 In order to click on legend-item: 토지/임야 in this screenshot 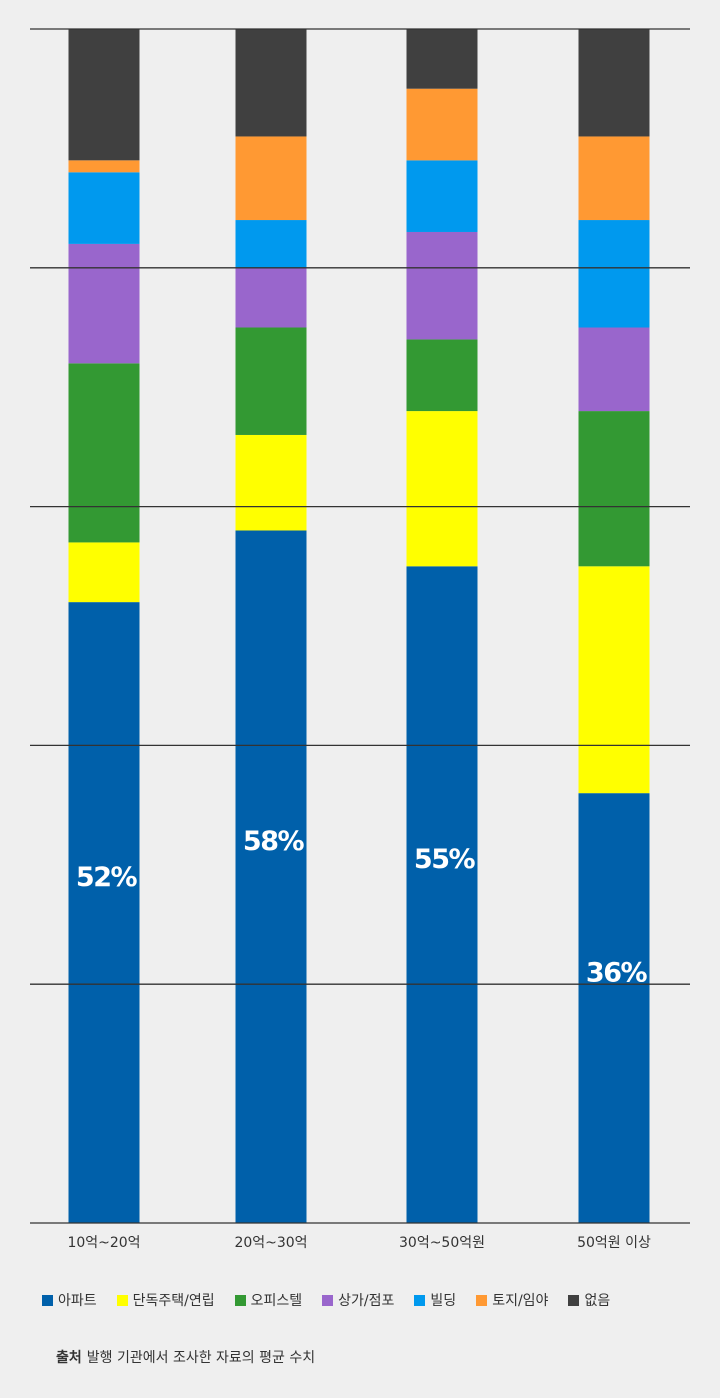, I will do `click(512, 1300)`.